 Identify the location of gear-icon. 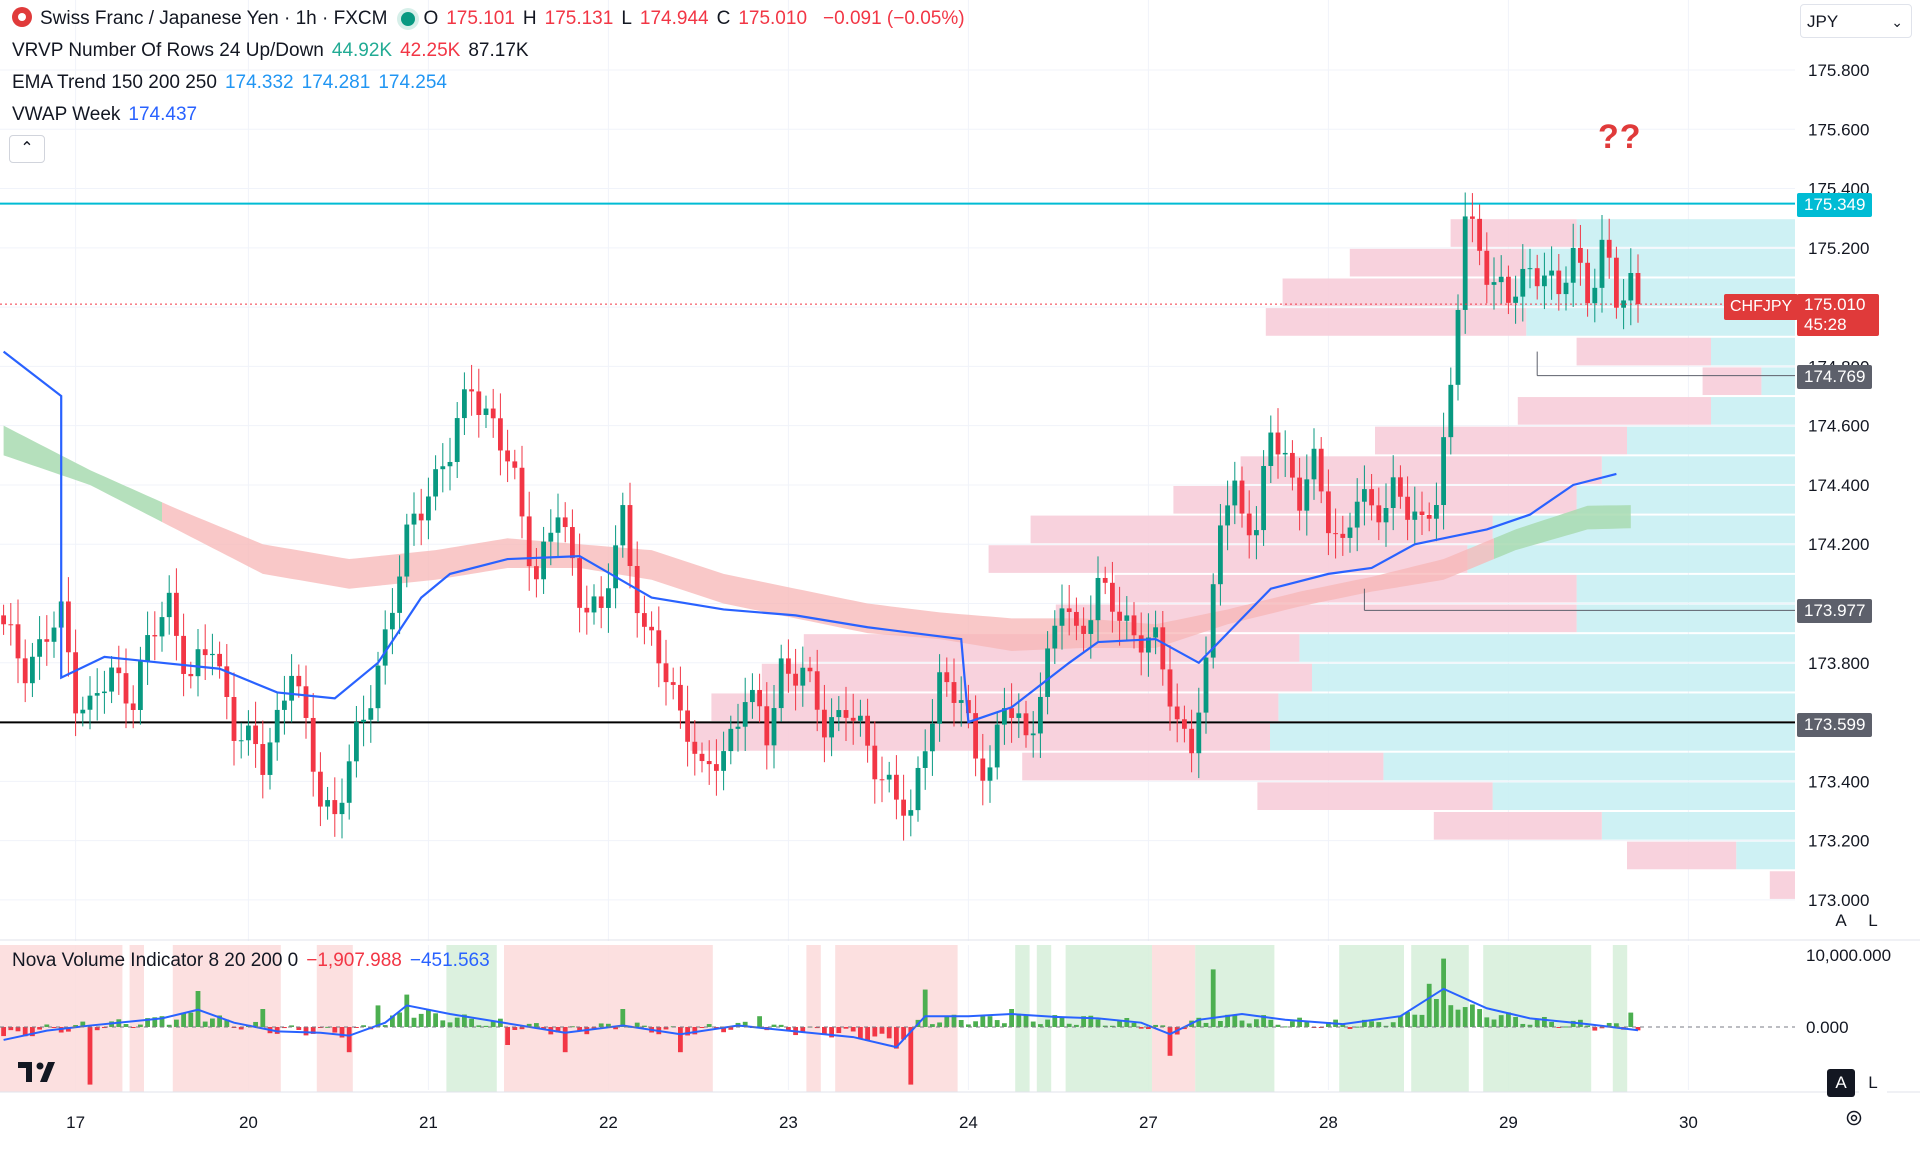
(1854, 1118).